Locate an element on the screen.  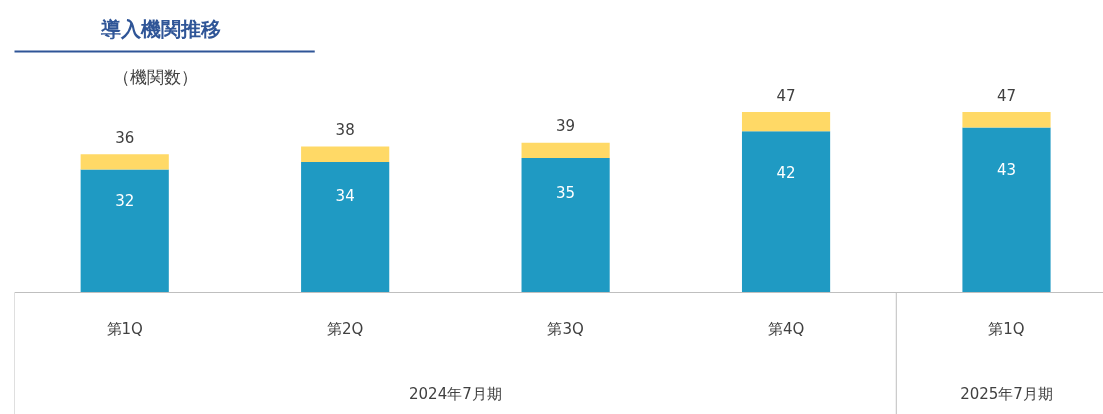
chart-title: 導入機関推移 is located at coordinates (160, 28).